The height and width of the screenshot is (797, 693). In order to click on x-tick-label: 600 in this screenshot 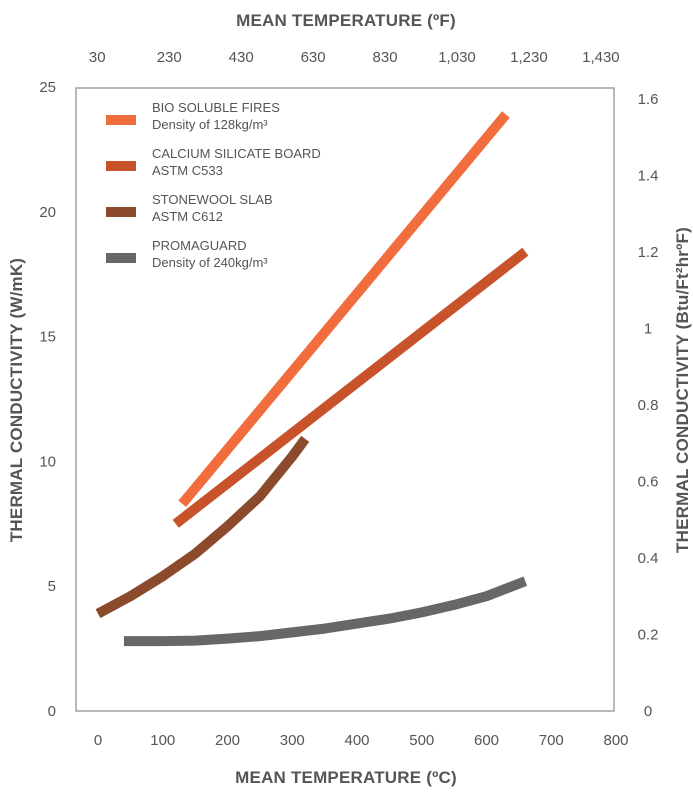, I will do `click(486, 740)`.